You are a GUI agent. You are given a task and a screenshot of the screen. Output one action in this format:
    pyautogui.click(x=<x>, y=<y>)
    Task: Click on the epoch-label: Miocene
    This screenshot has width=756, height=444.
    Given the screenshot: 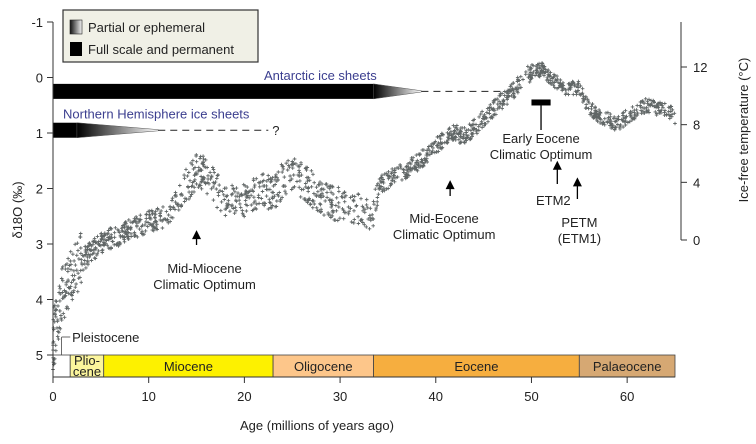 What is the action you would take?
    pyautogui.click(x=188, y=366)
    